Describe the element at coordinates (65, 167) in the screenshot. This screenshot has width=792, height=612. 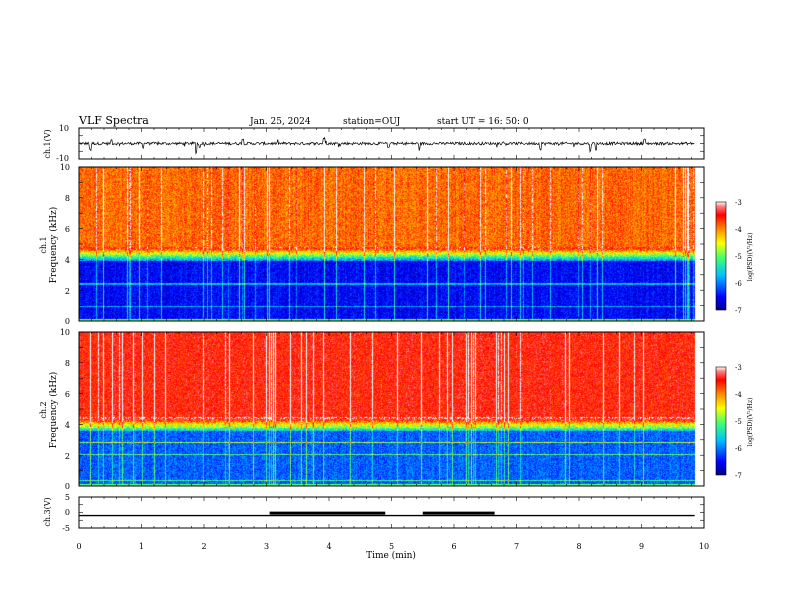
I see `ch1-freq-tick-10: 10` at that location.